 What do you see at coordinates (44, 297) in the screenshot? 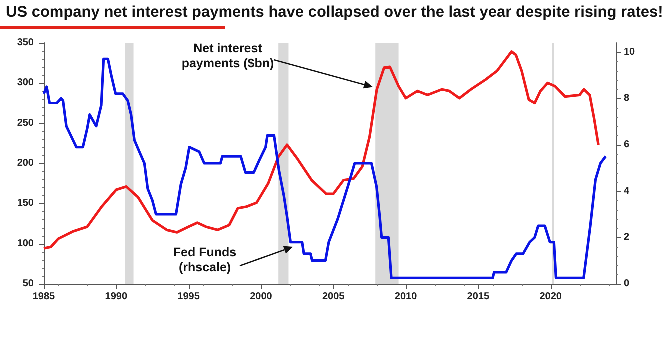
I see `x-tick-label: 1985` at bounding box center [44, 297].